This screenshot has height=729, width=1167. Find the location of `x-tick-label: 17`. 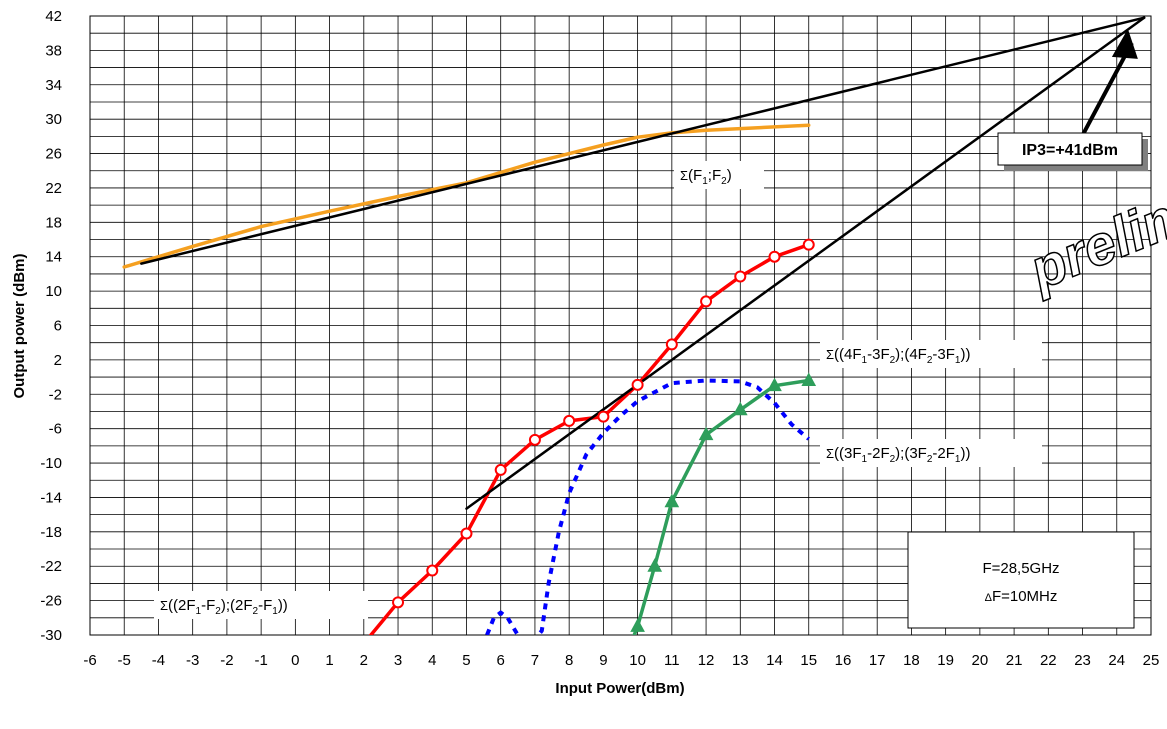

x-tick-label: 17 is located at coordinates (877, 660).